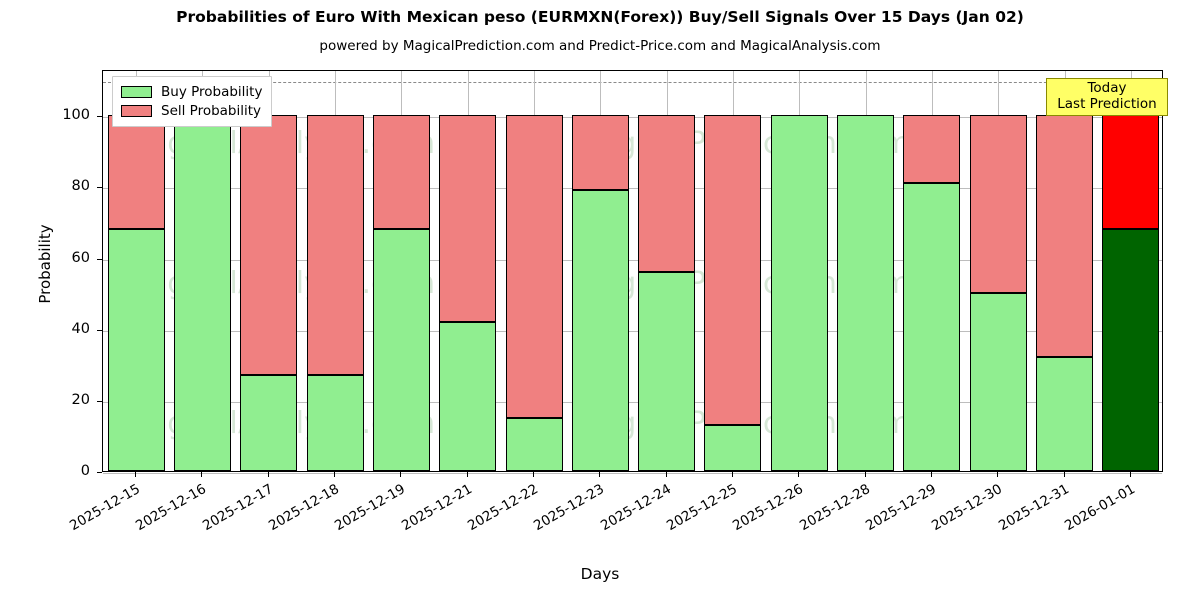 This screenshot has width=1200, height=600. What do you see at coordinates (600, 574) in the screenshot?
I see `x-axis-label: Days` at bounding box center [600, 574].